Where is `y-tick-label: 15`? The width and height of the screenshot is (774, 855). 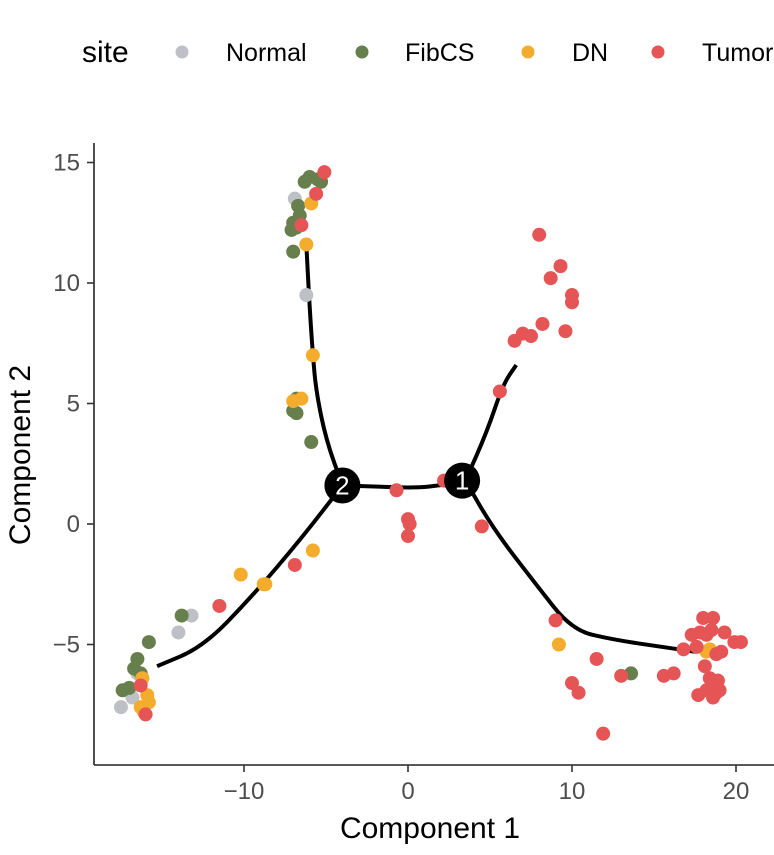 y-tick-label: 15 is located at coordinates (66, 163).